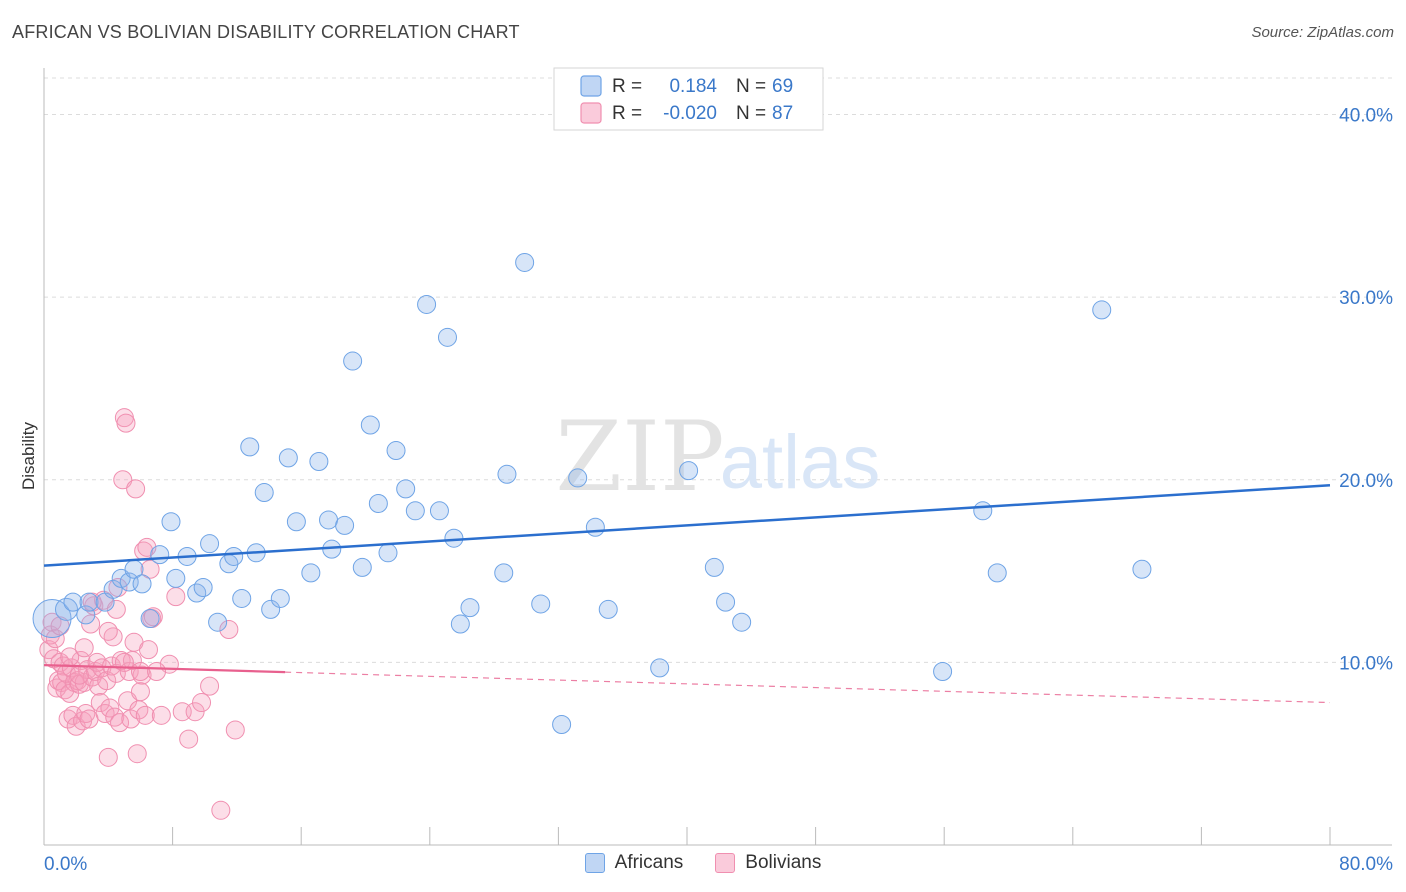 The height and width of the screenshot is (892, 1406). What do you see at coordinates (690, 113) in the screenshot?
I see `legend-r-value-1: -0.020` at bounding box center [690, 113].